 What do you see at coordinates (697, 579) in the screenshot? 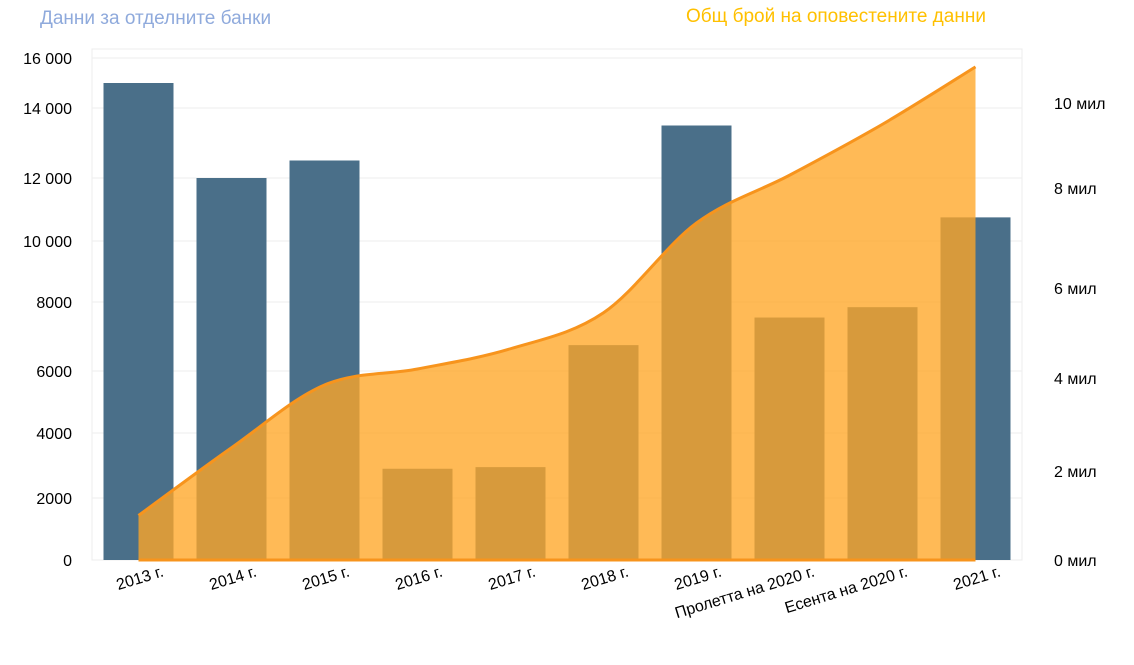
I see `x-tick-label: 2019 г.` at bounding box center [697, 579].